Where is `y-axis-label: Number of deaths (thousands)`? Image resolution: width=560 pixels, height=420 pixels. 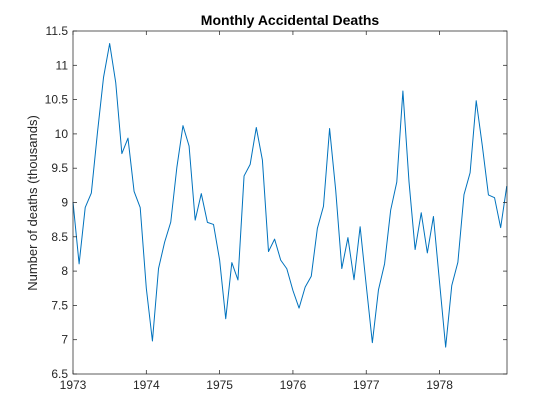 y-axis-label: Number of deaths (thousands) is located at coordinates (32, 203).